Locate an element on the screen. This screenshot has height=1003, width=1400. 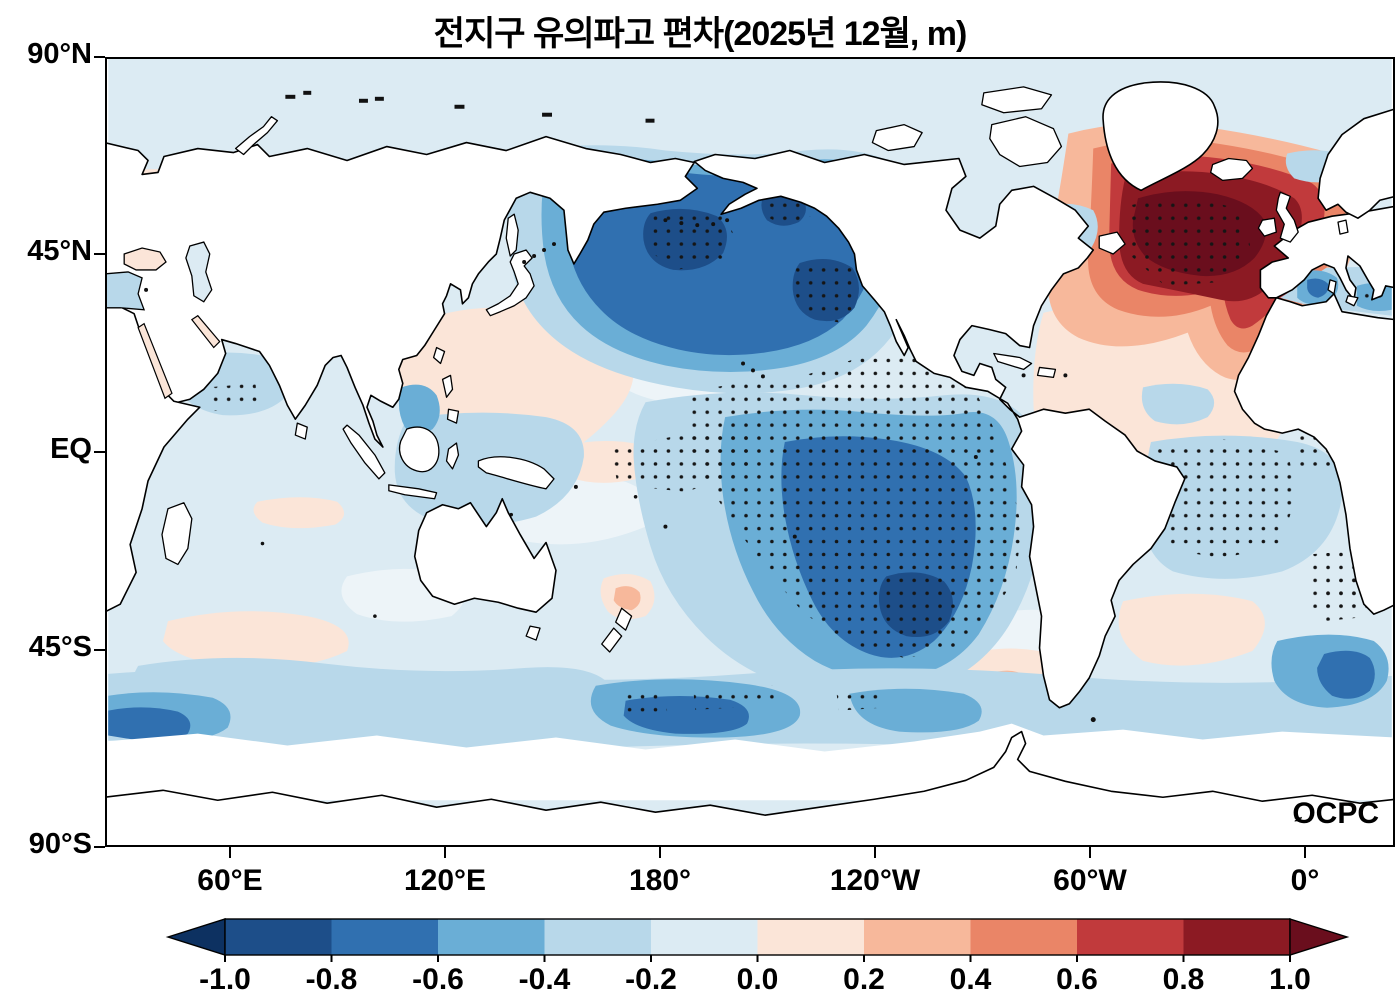
x-tick-label: 60°E is located at coordinates (230, 880).